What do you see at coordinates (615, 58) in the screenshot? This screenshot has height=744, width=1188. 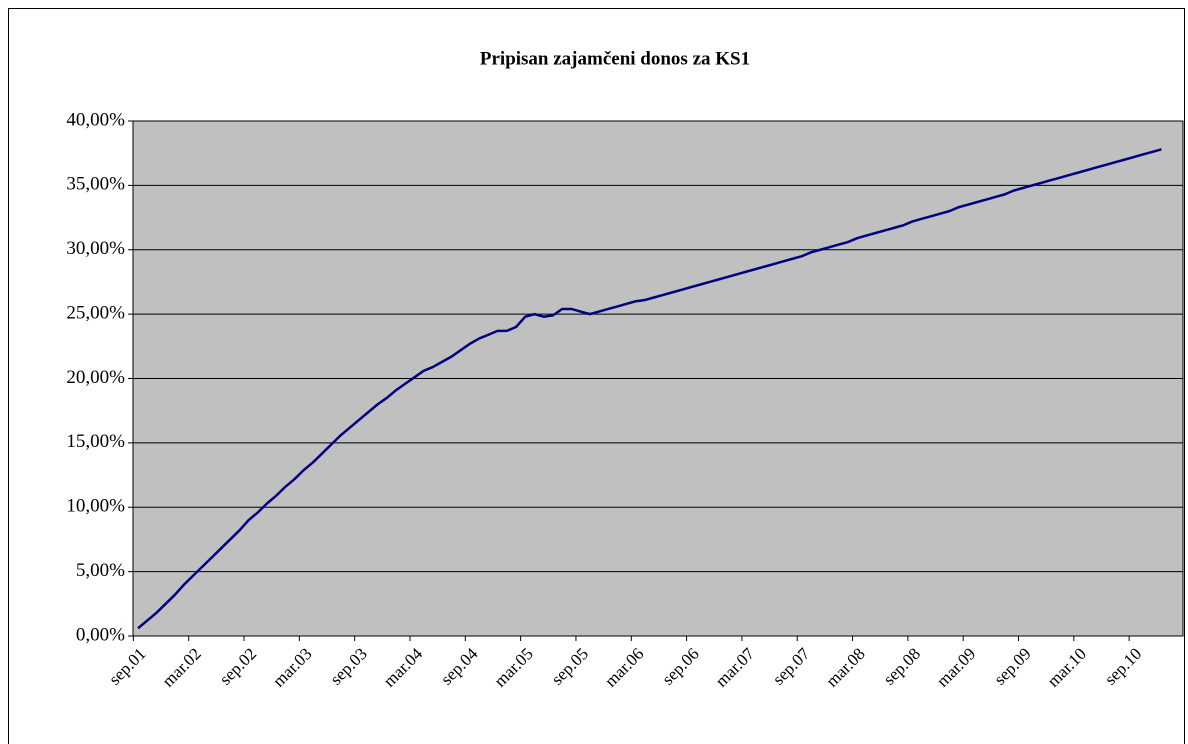 I see `chart-title: Pripisan zajamčeni donos za KS1` at bounding box center [615, 58].